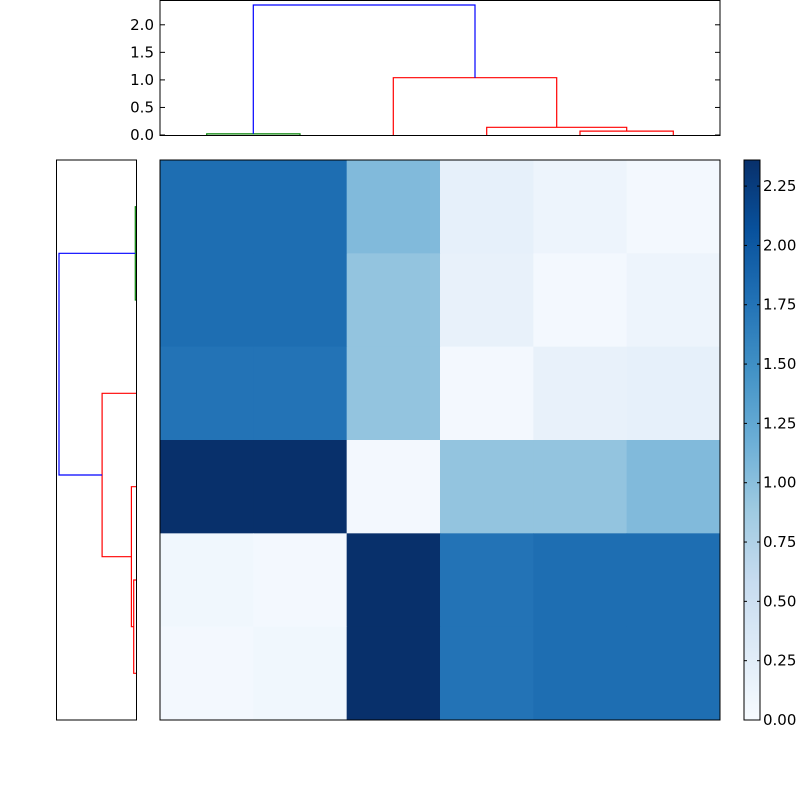 The width and height of the screenshot is (800, 800). Describe the element at coordinates (770, 453) in the screenshot. I see `colorbar-axis: 0.00 0.25 0.50 0.75 1.00 1.25 1.50 1.75 2.00 2.25` at that location.